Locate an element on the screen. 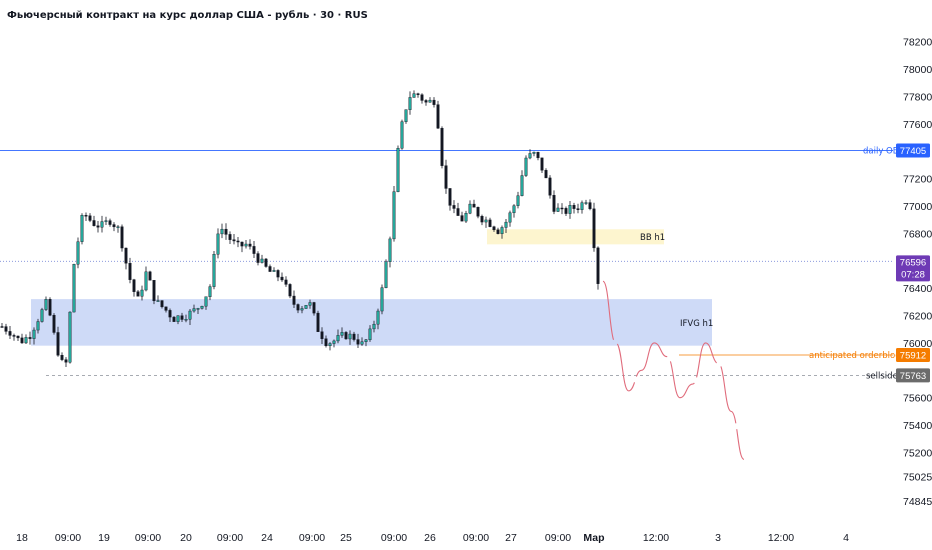 The height and width of the screenshot is (550, 932). time-tick-label: 4 is located at coordinates (846, 538).